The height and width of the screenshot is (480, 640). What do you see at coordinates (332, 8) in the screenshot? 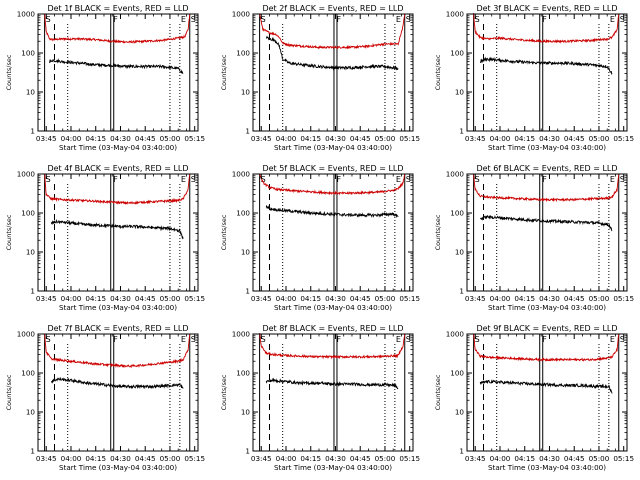
I see `panel-title: Det 2f BLACK = Events, RED = LLD` at bounding box center [332, 8].